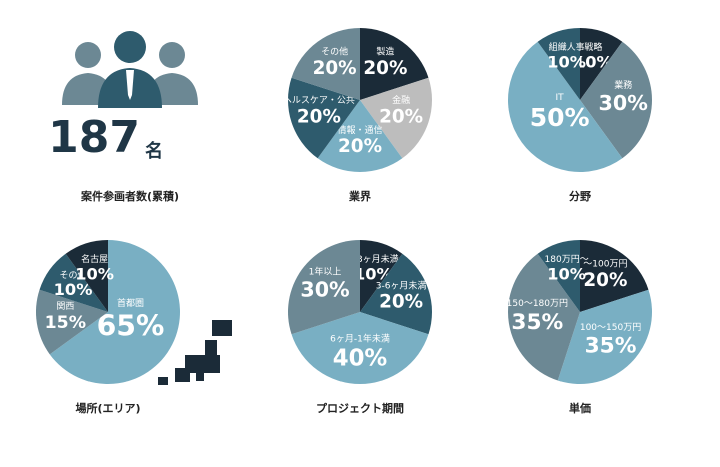  I want to click on value-label: 50%, so click(560, 117).